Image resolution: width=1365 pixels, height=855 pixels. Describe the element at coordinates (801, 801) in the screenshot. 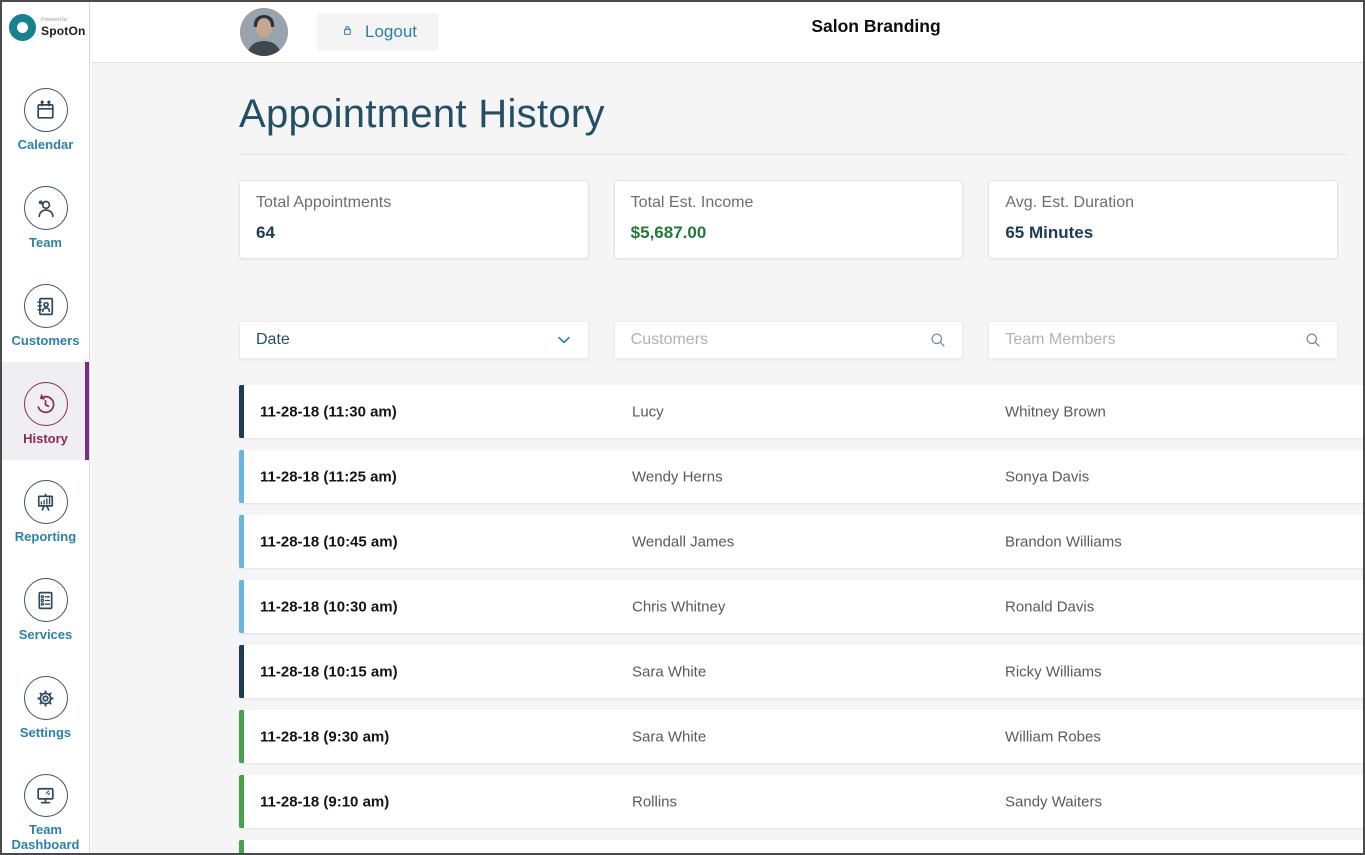

I see `appointment-row: 11-28-18 (9:10 am) Rollins Sandy Waiters` at that location.